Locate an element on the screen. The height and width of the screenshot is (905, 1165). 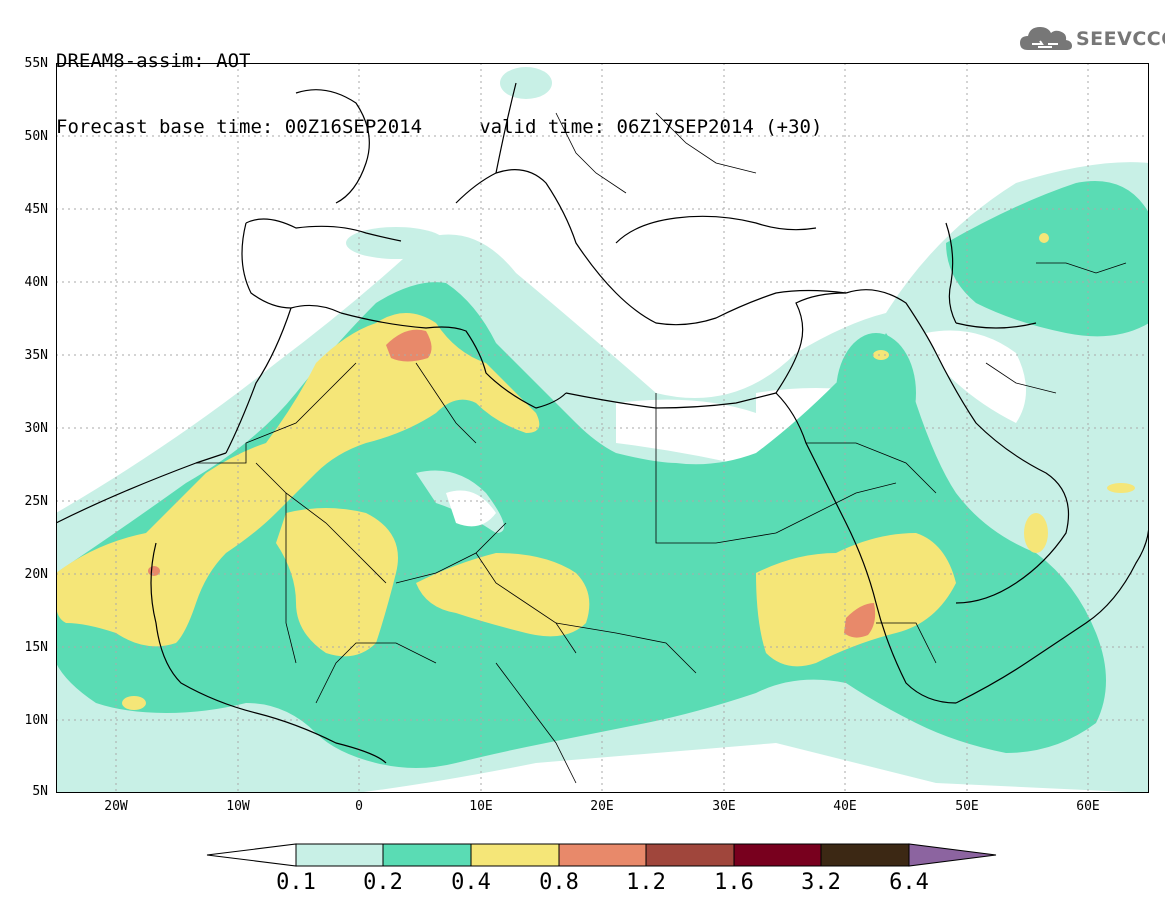
y-tick-label: 40N is located at coordinates (36, 282).